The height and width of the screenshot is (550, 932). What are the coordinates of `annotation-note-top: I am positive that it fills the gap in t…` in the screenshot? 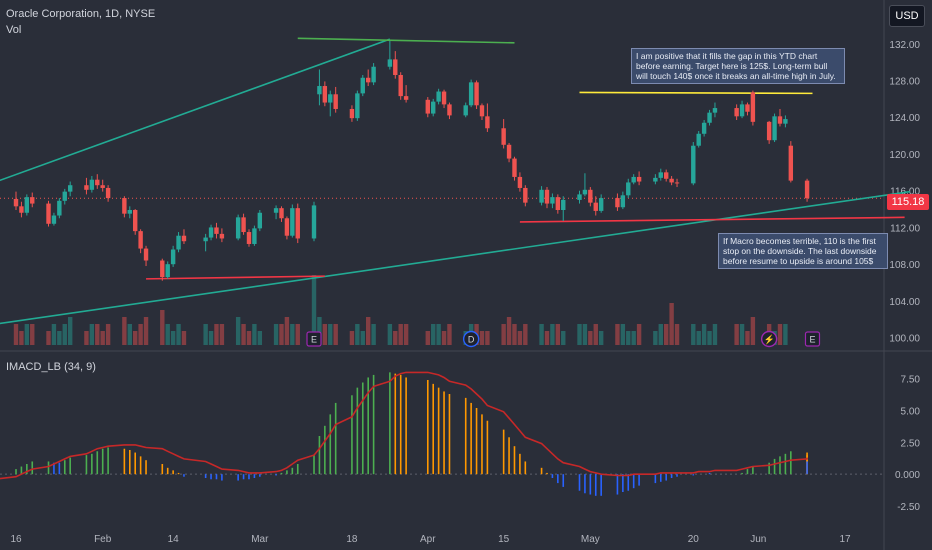 It's located at (738, 66).